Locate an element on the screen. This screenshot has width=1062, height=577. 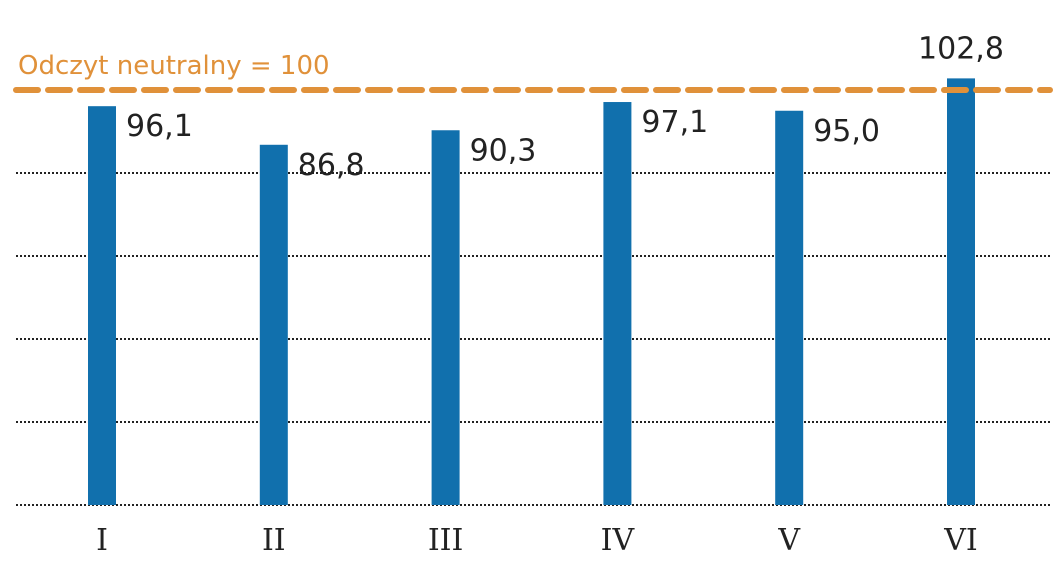
reference-line-label: Odczyt neutralny = 100 is located at coordinates (174, 66).